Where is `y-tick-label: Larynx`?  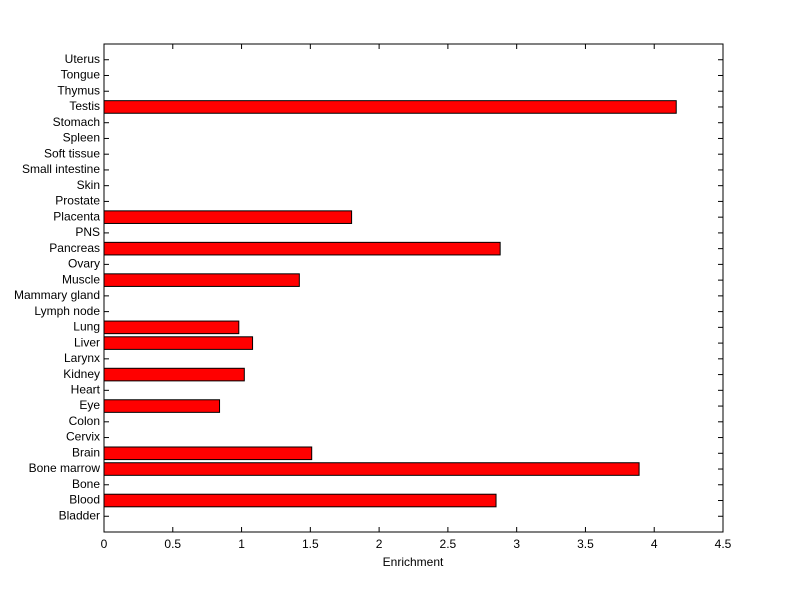 y-tick-label: Larynx is located at coordinates (82, 358).